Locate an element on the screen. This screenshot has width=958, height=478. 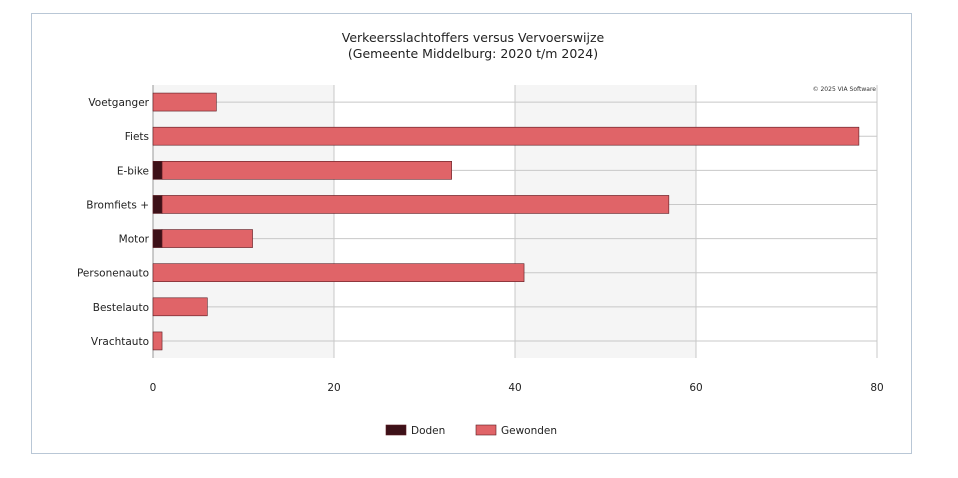
x-tick-label: 60 is located at coordinates (695, 388).